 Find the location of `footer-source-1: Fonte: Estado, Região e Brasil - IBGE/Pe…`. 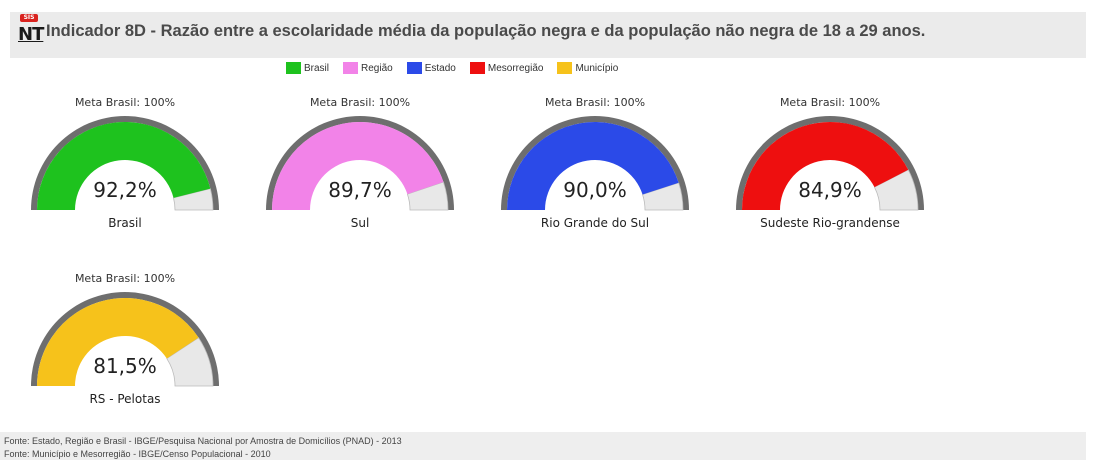

footer-source-1: Fonte: Estado, Região e Brasil - IBGE/Pe… is located at coordinates (203, 441).